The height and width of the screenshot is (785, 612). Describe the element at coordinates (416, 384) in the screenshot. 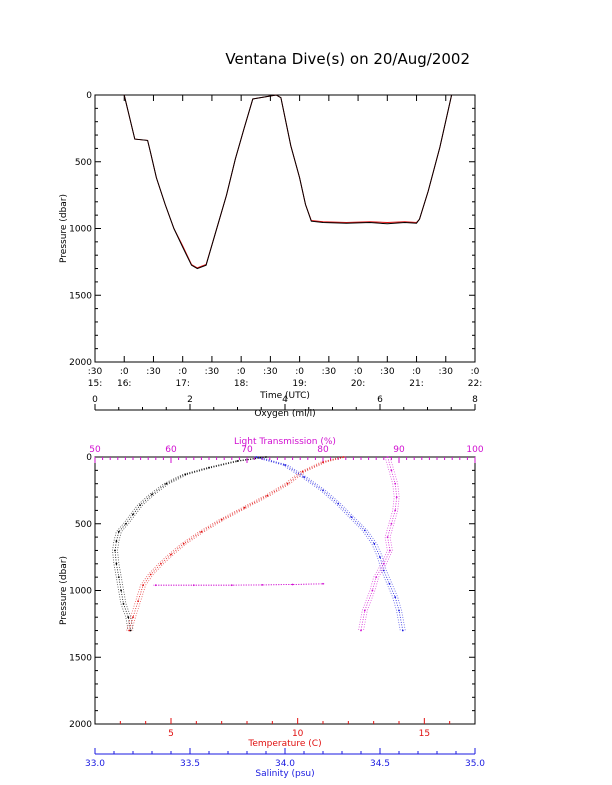

I see `x-tick-label-hour: 21:` at that location.